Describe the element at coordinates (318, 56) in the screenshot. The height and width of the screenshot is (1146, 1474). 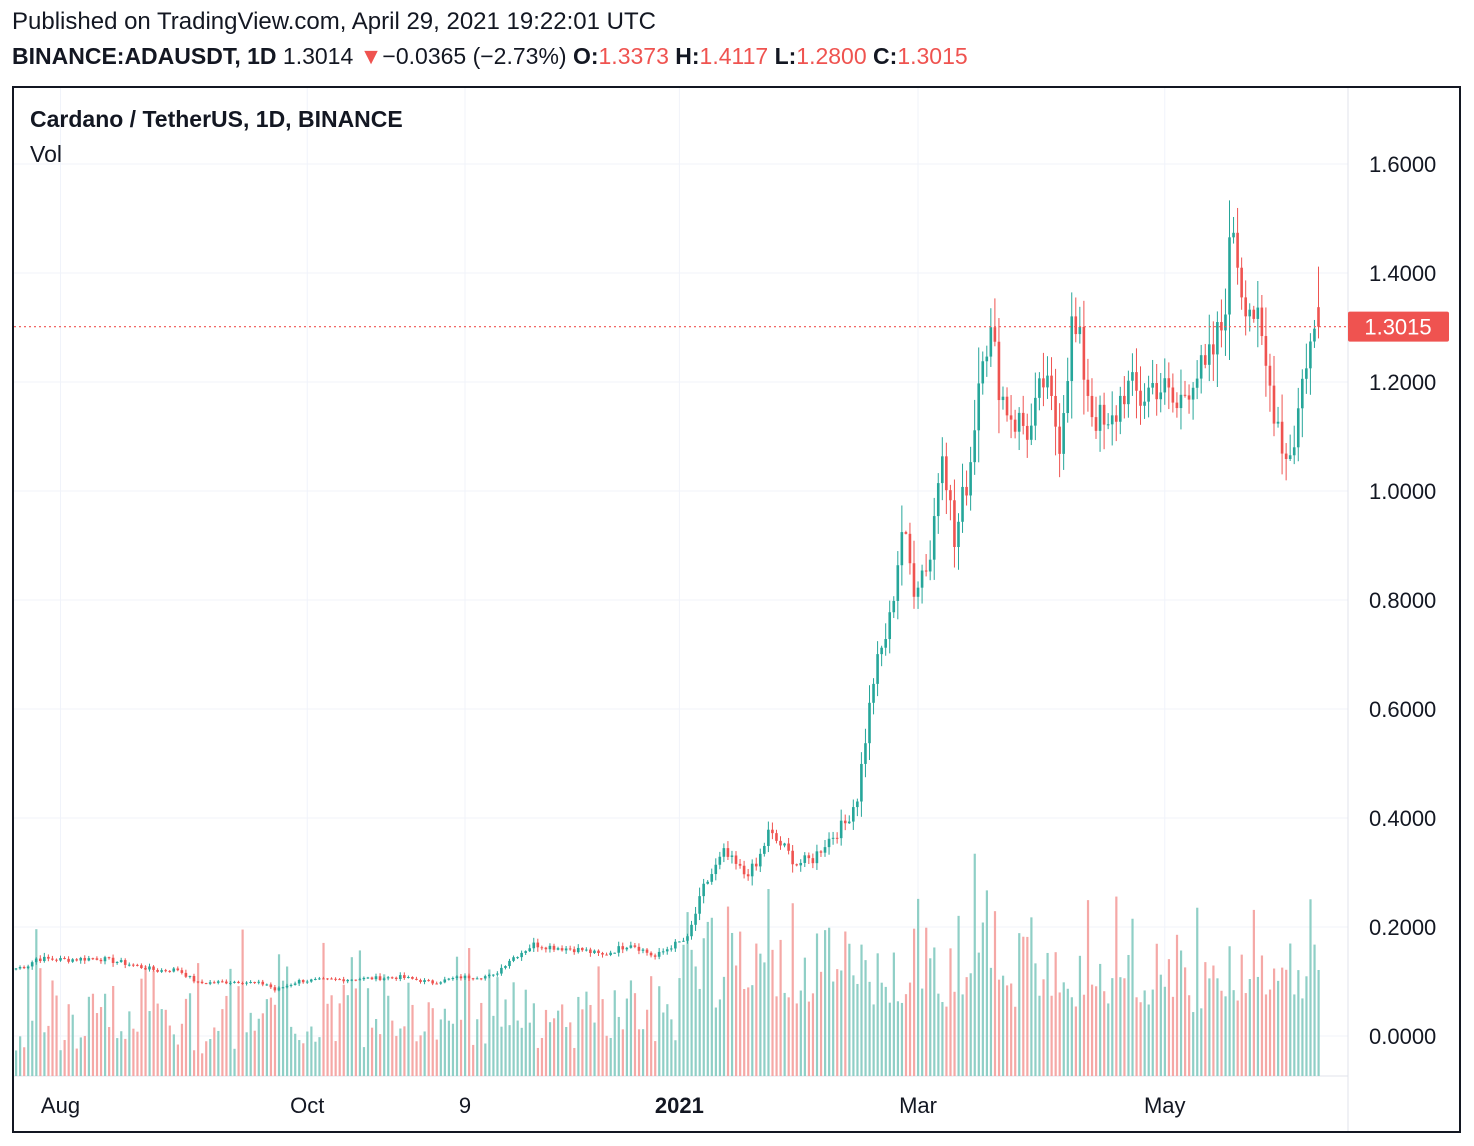
I see `last-price: 1.3014` at that location.